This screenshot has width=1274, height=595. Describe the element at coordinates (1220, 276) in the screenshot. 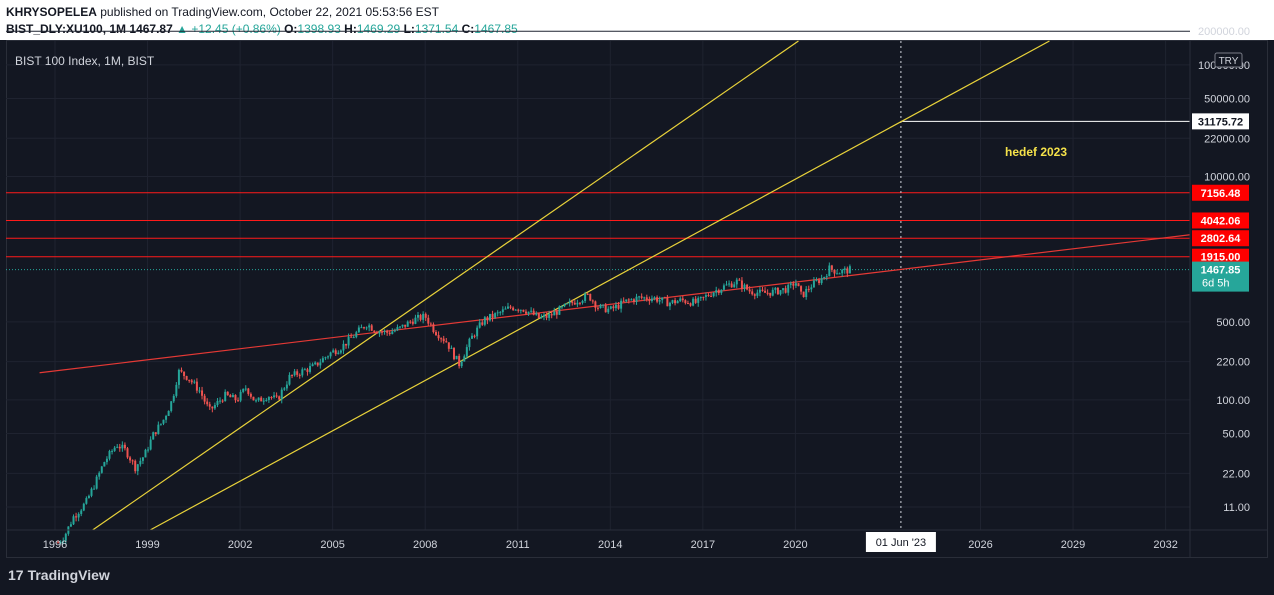

I see `last-price-box` at that location.